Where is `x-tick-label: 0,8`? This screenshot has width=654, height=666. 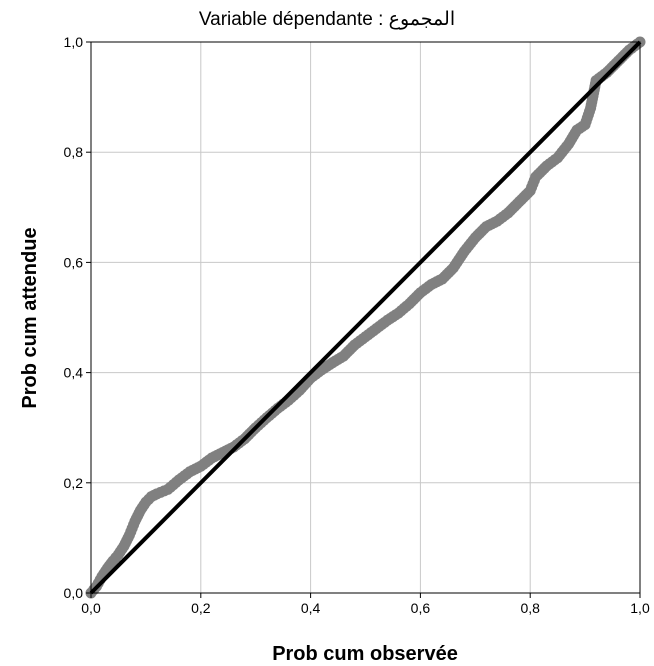
x-tick-label: 0,8 is located at coordinates (530, 608).